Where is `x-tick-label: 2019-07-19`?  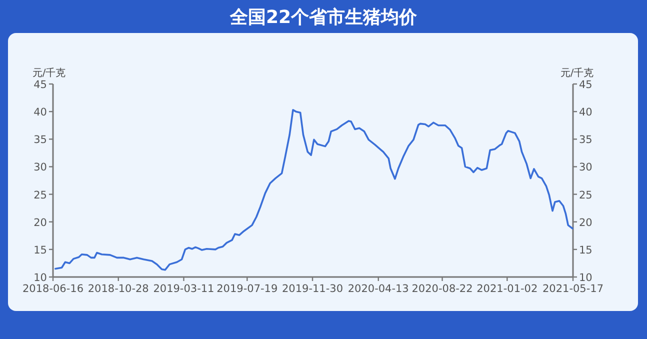 x-tick-label: 2019-07-19 is located at coordinates (247, 289).